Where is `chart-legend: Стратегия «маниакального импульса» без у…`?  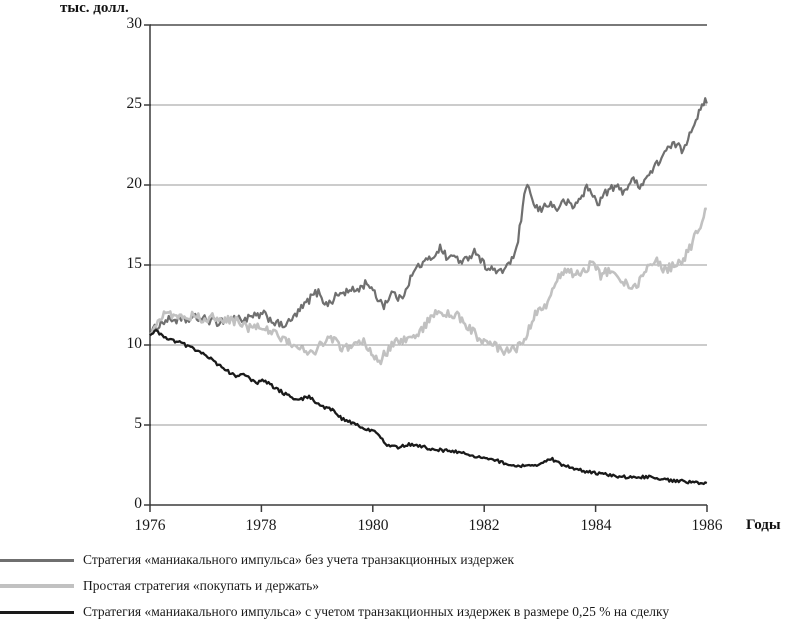
chart-legend: Стратегия «маниакального импульса» без у… is located at coordinates (395, 584).